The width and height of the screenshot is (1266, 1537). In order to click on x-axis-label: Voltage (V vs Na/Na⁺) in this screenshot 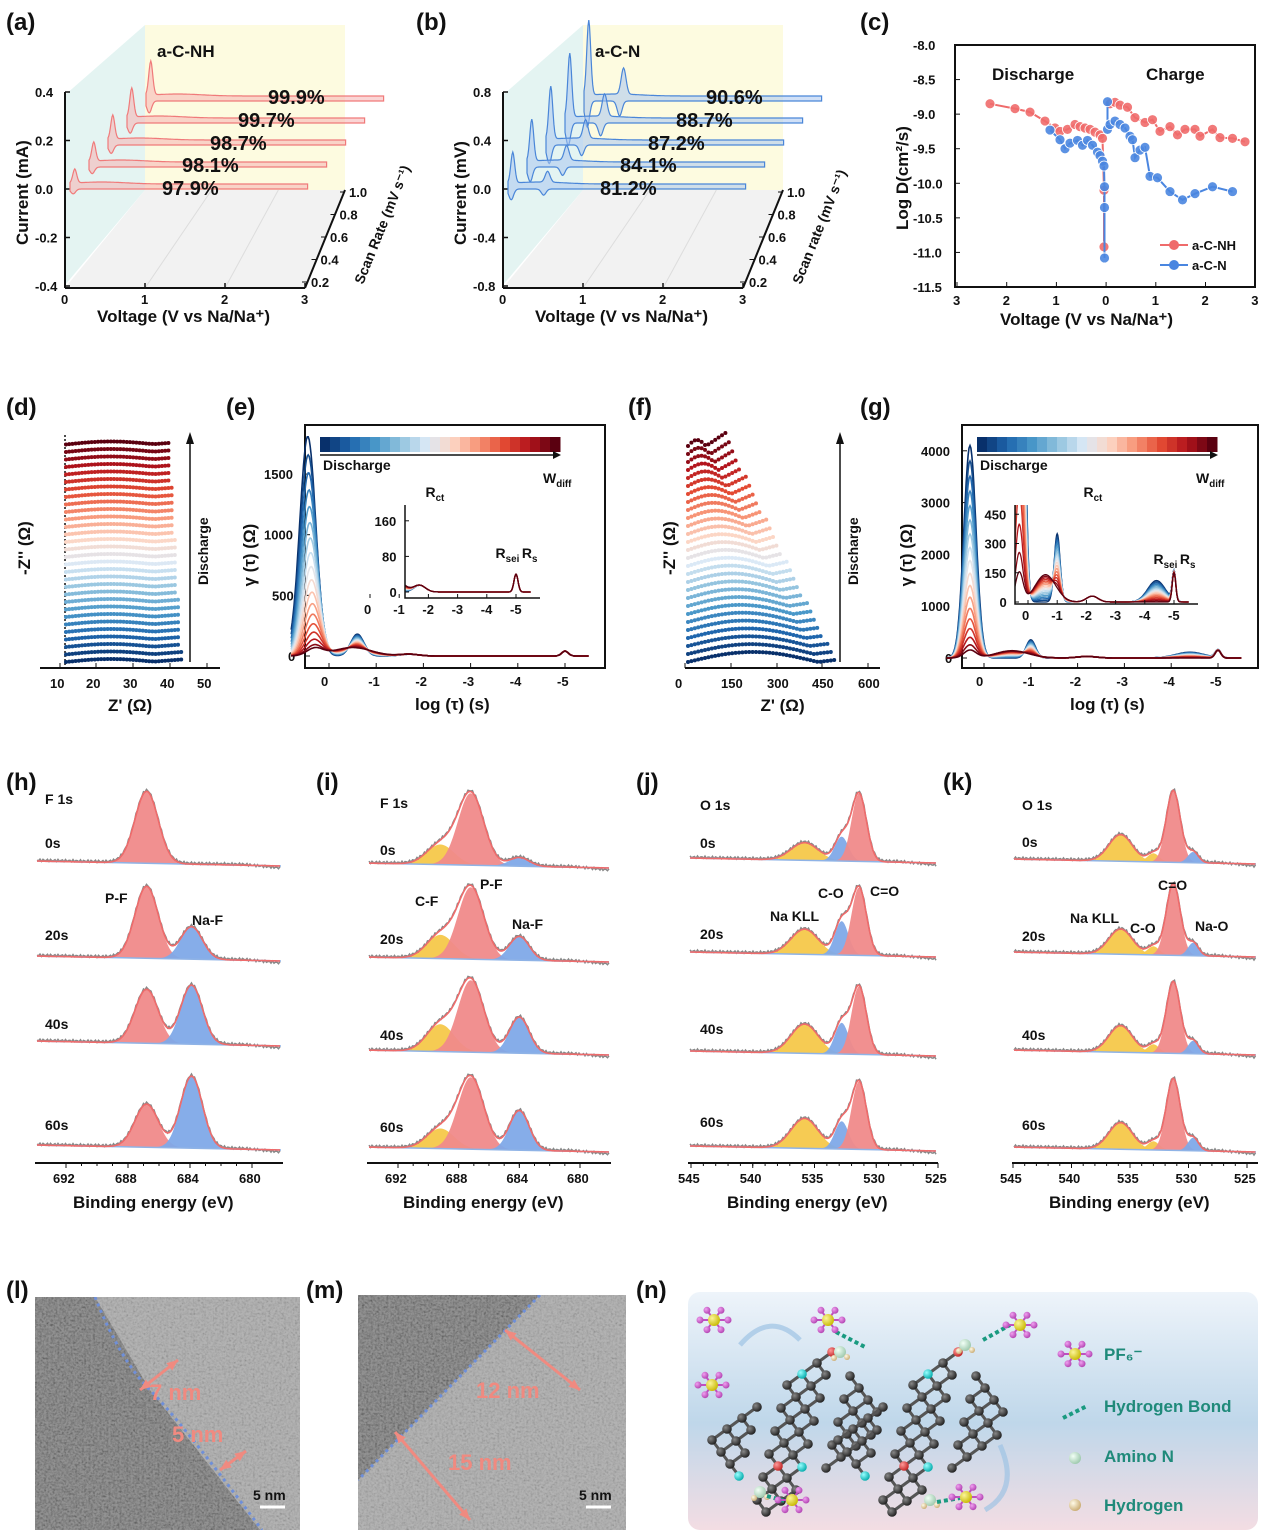, I will do `click(621, 316)`.